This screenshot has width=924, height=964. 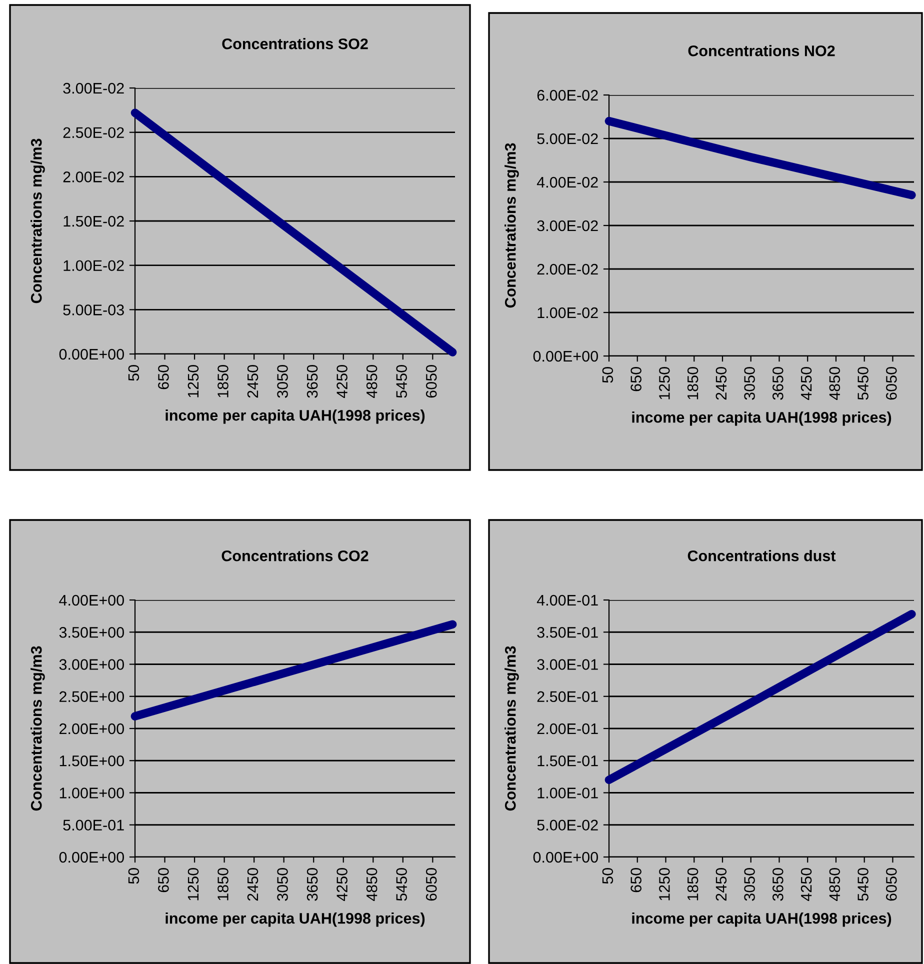 I want to click on y-tick-label: 5.00E-03, so click(x=93, y=310).